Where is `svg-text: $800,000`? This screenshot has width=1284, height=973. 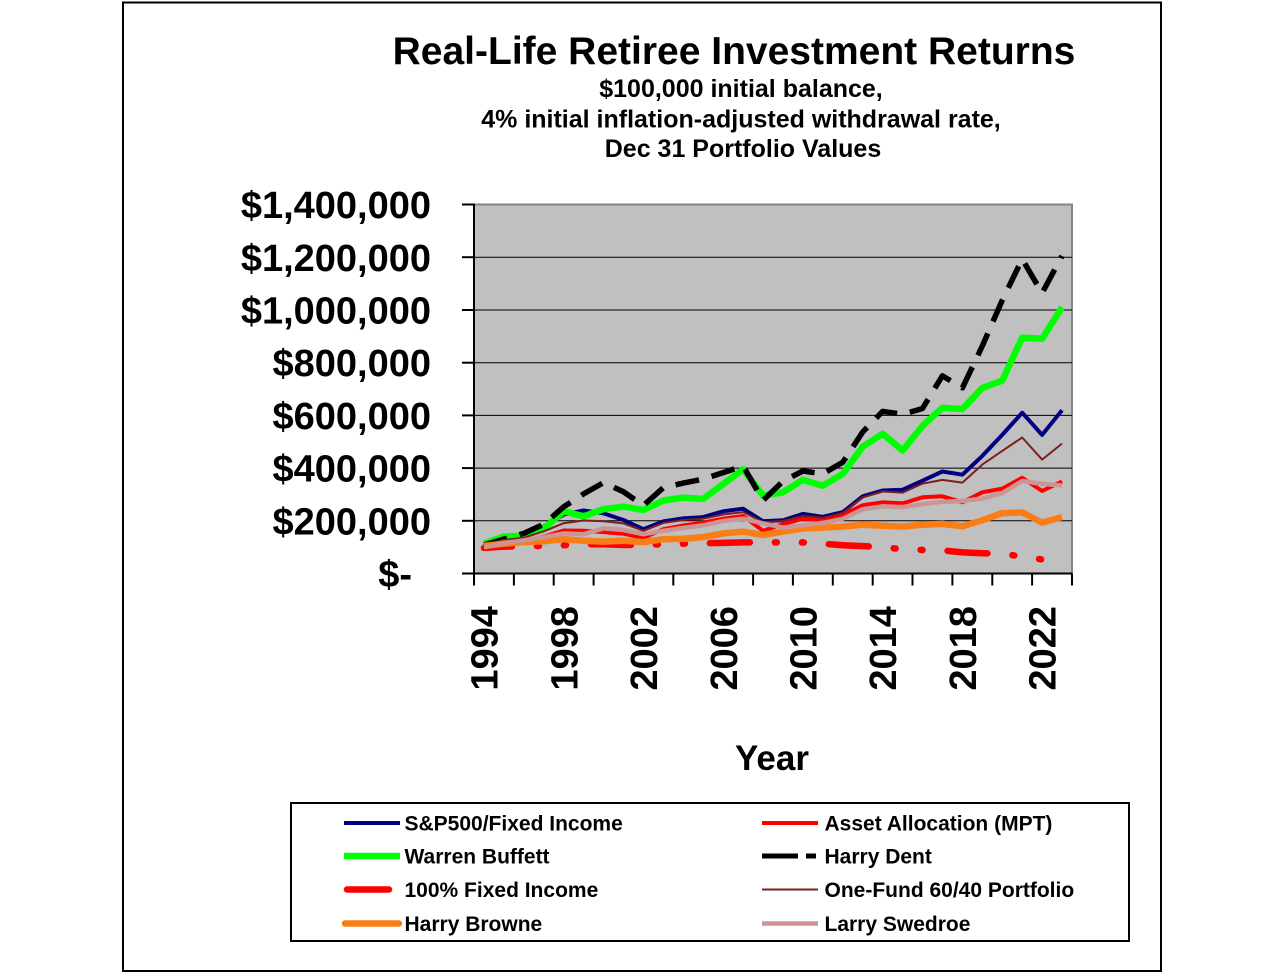 svg-text: $800,000 is located at coordinates (352, 364).